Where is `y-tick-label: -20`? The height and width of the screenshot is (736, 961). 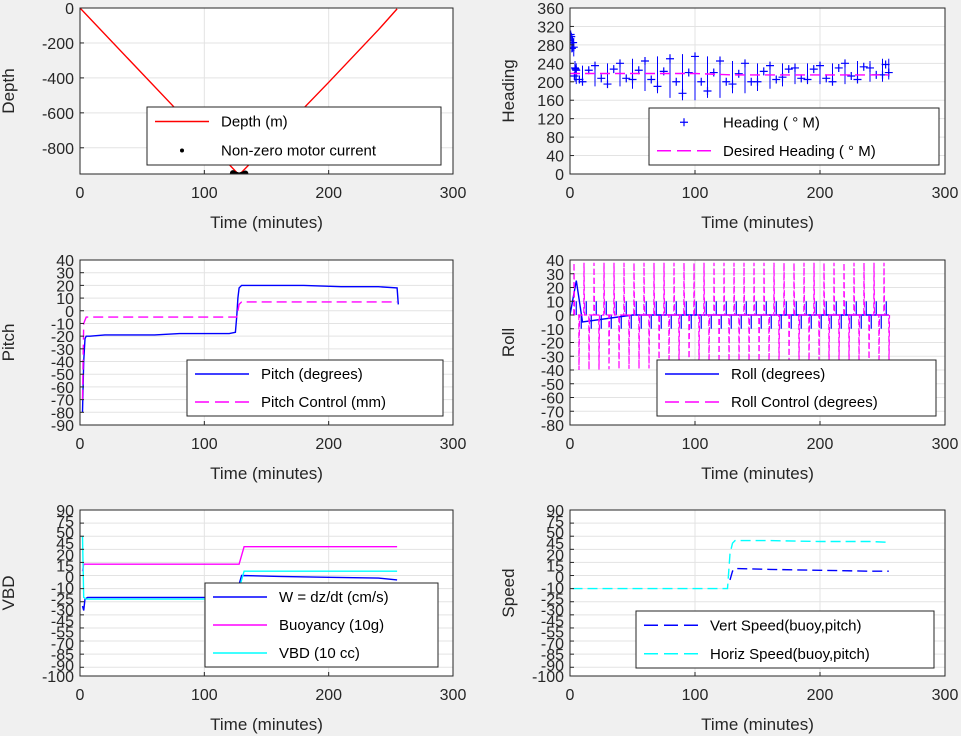 y-tick-label: -20 is located at coordinates (62, 337).